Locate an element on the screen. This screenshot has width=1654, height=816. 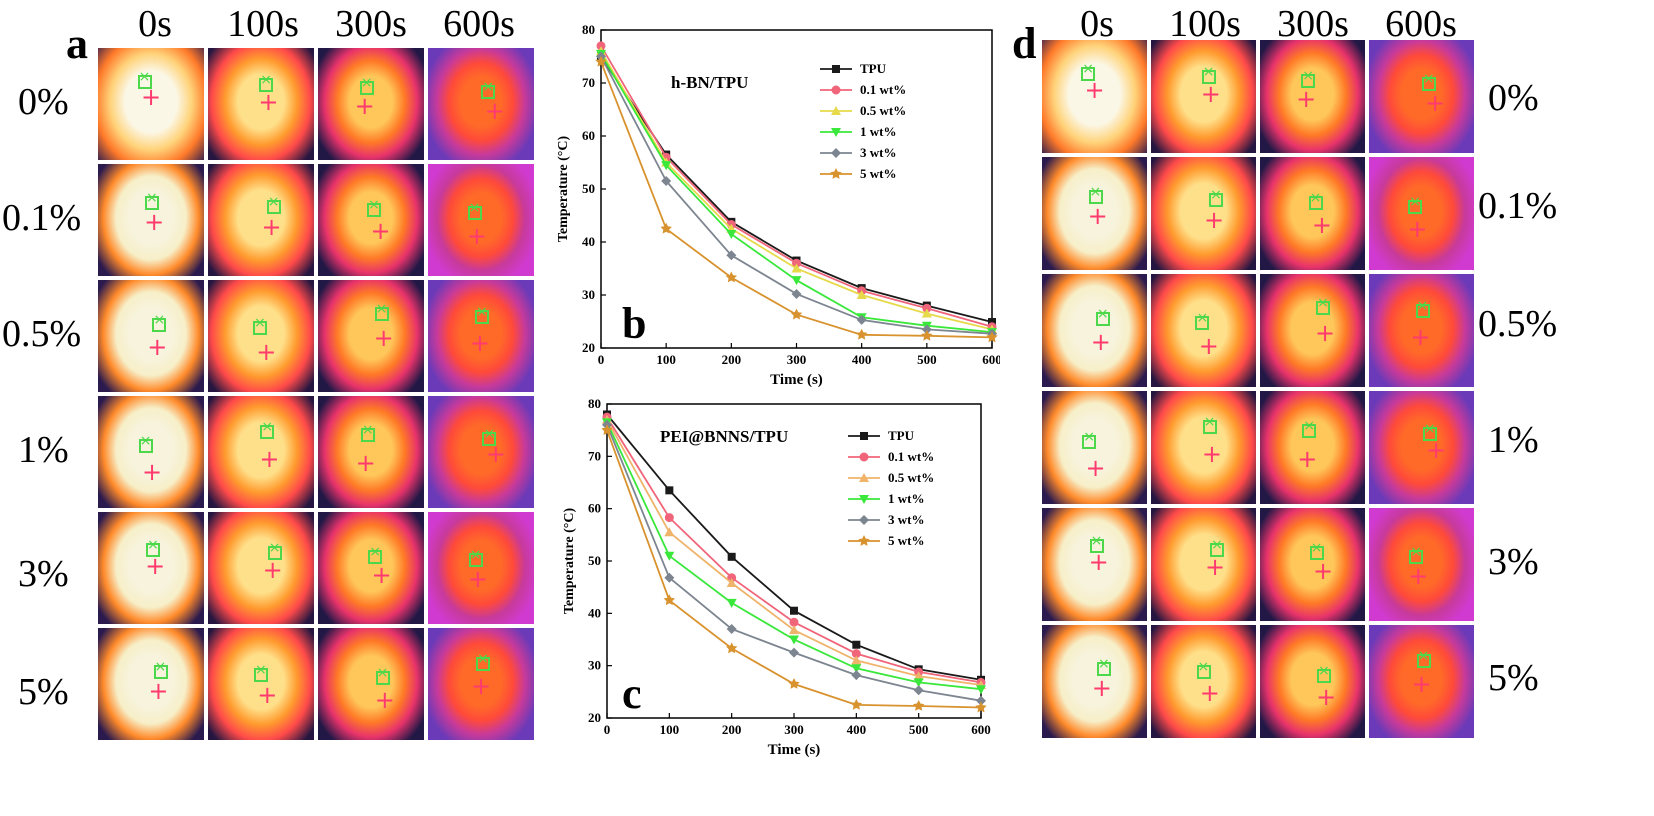
plot-frame is located at coordinates (796, 189).